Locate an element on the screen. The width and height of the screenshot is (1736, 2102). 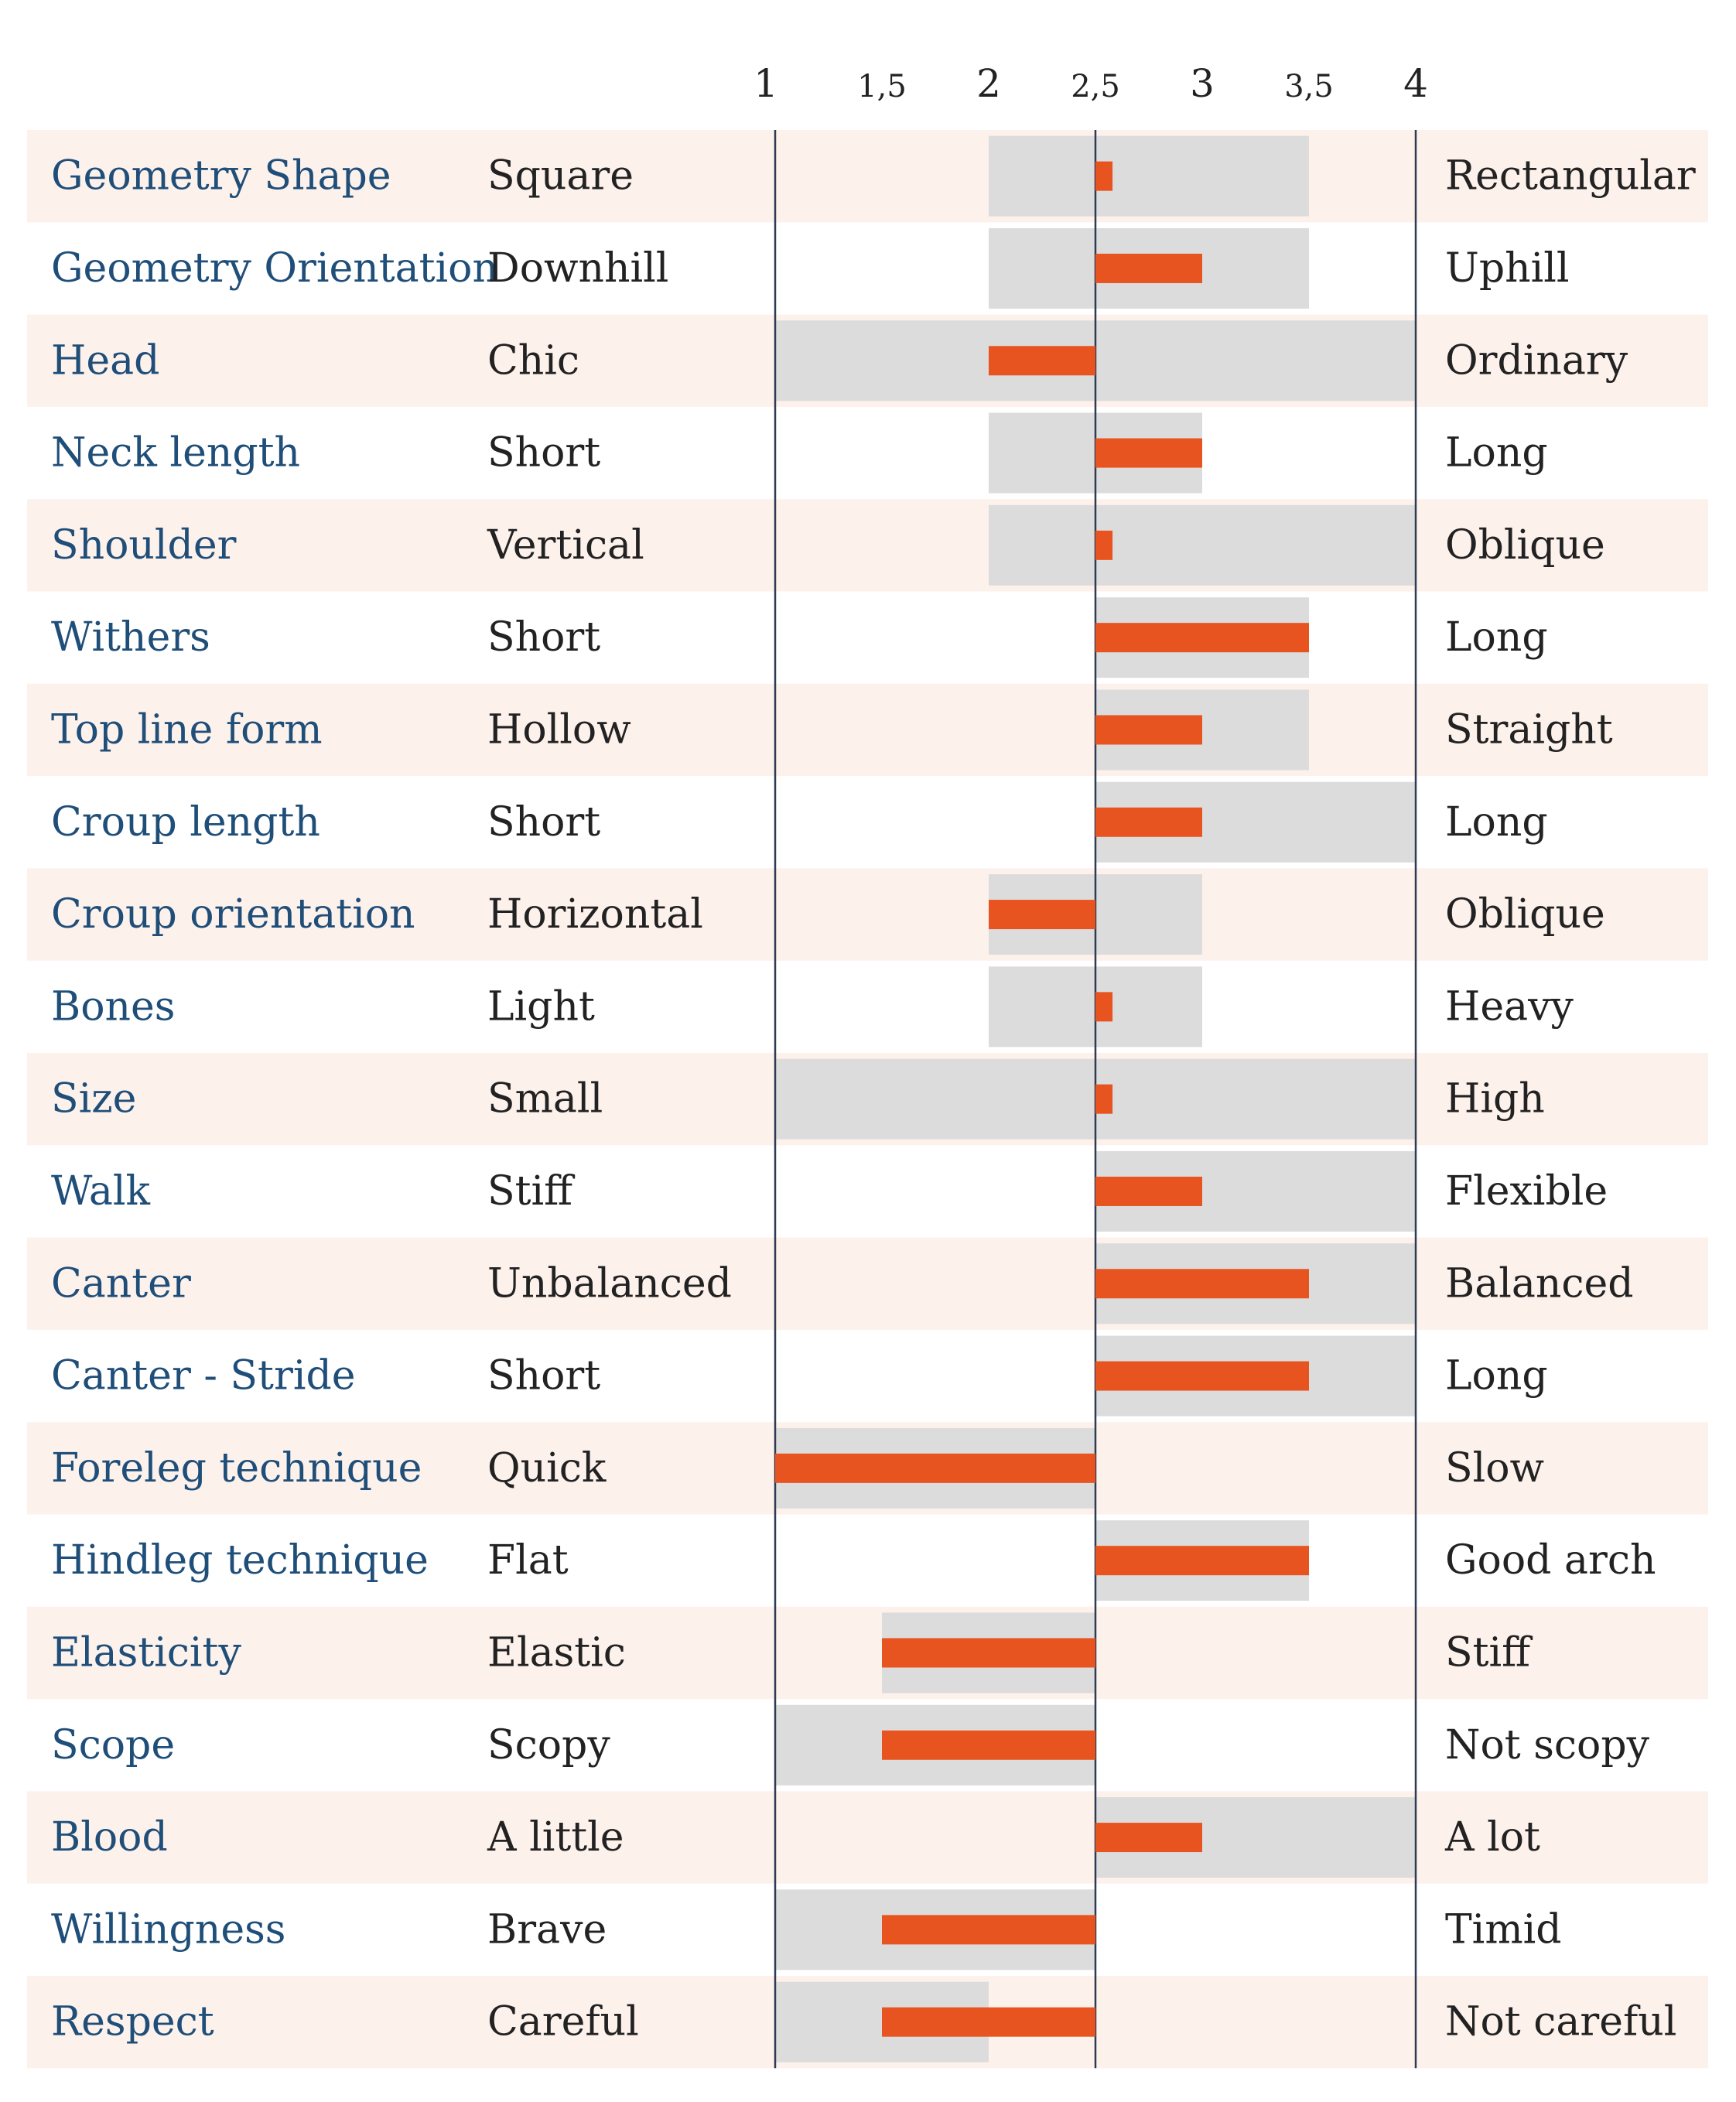
trait-label: Hindleg technique is located at coordinates (240, 1560).